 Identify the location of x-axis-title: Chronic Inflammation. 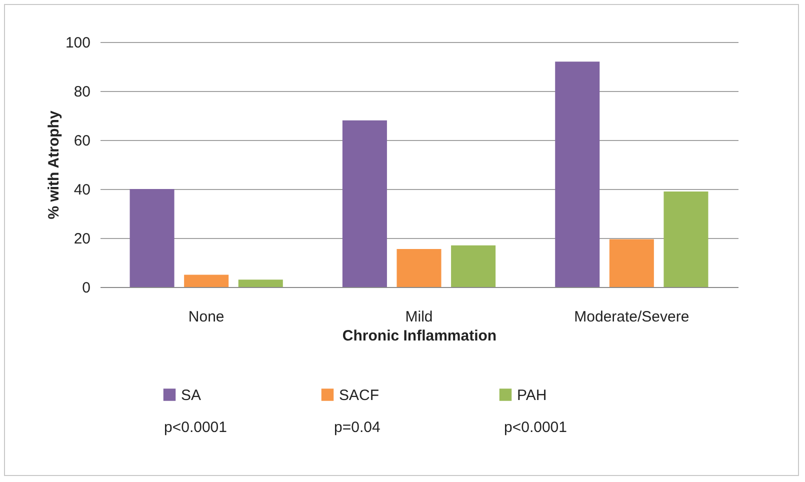
(419, 336).